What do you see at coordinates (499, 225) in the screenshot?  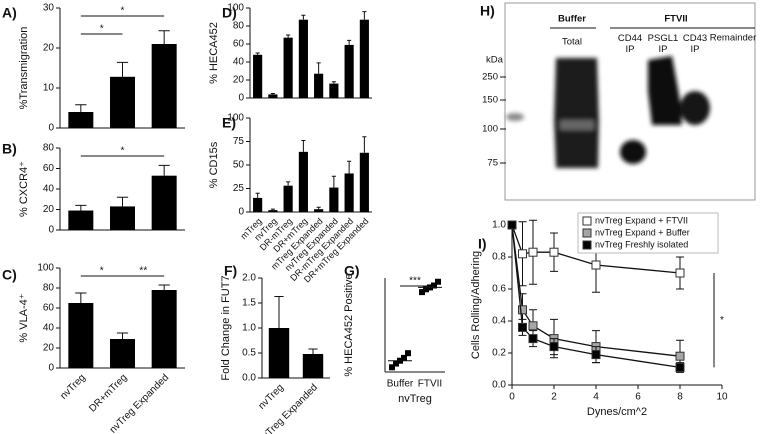 I see `y-tick-label: 1.0` at bounding box center [499, 225].